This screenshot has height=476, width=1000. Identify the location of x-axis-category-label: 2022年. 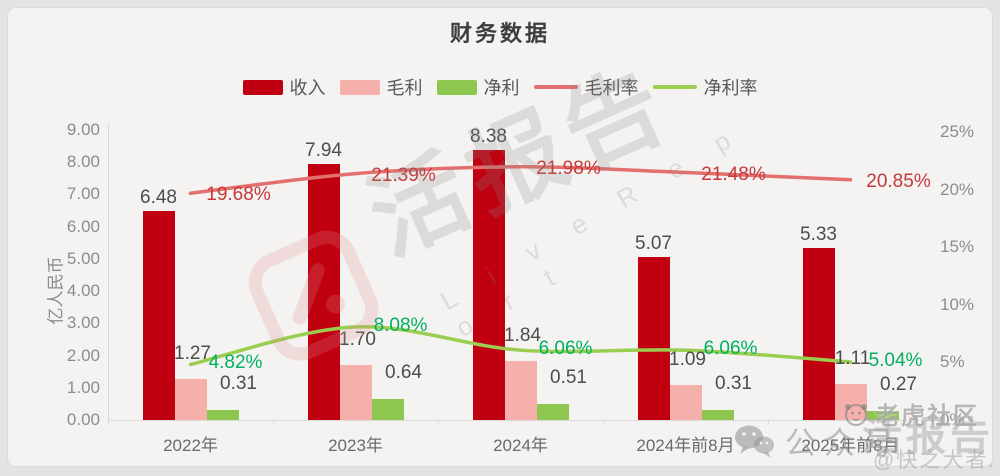
(190, 445).